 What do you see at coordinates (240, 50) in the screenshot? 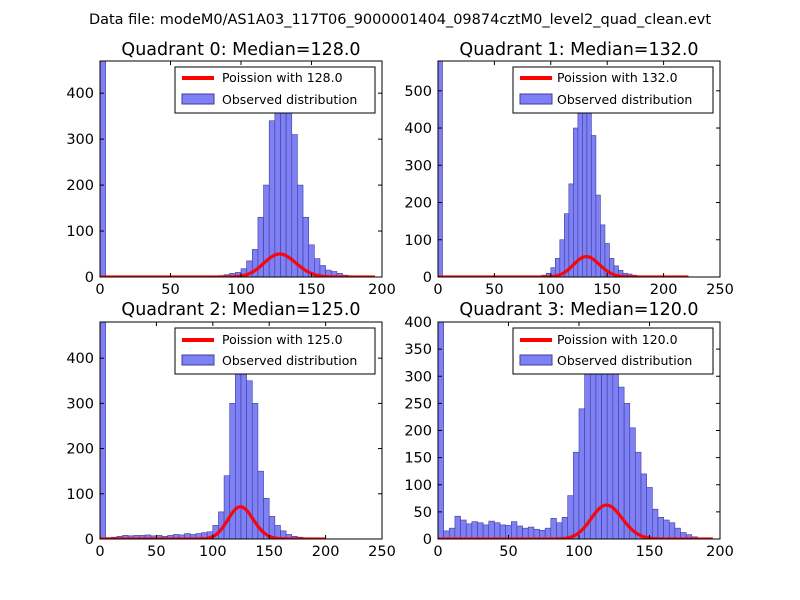
I see `subplot-title: Quadrant 0: Median=128.0` at bounding box center [240, 50].